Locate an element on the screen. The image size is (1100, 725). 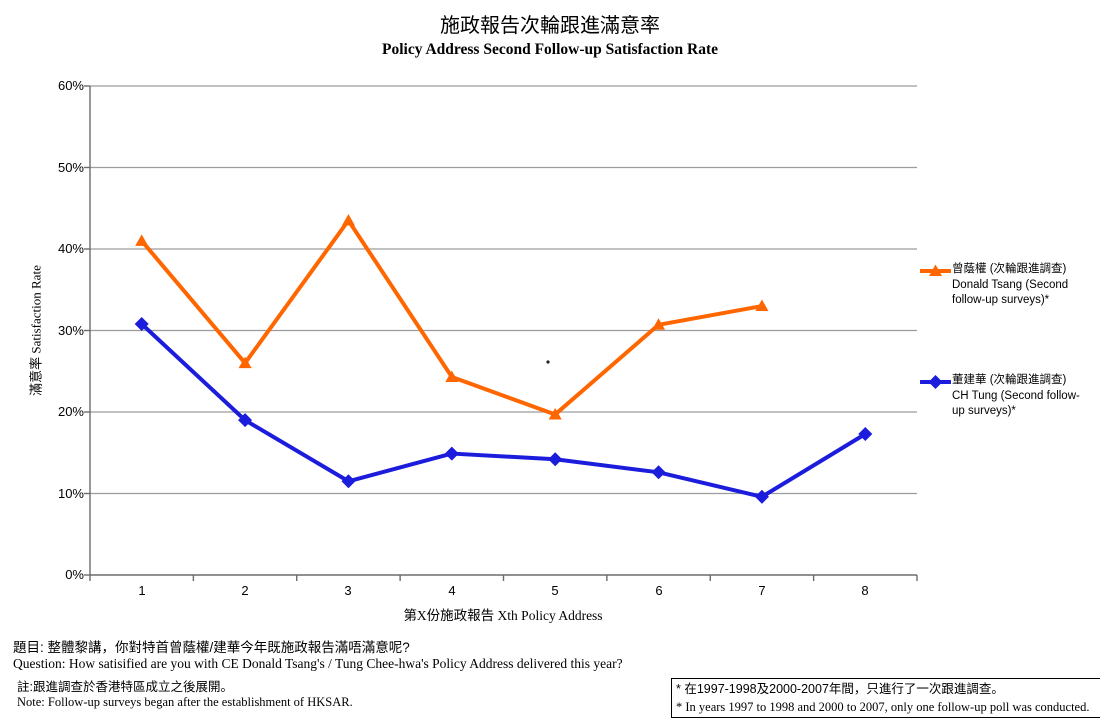
legend-marker-tsang is located at coordinates (935, 270).